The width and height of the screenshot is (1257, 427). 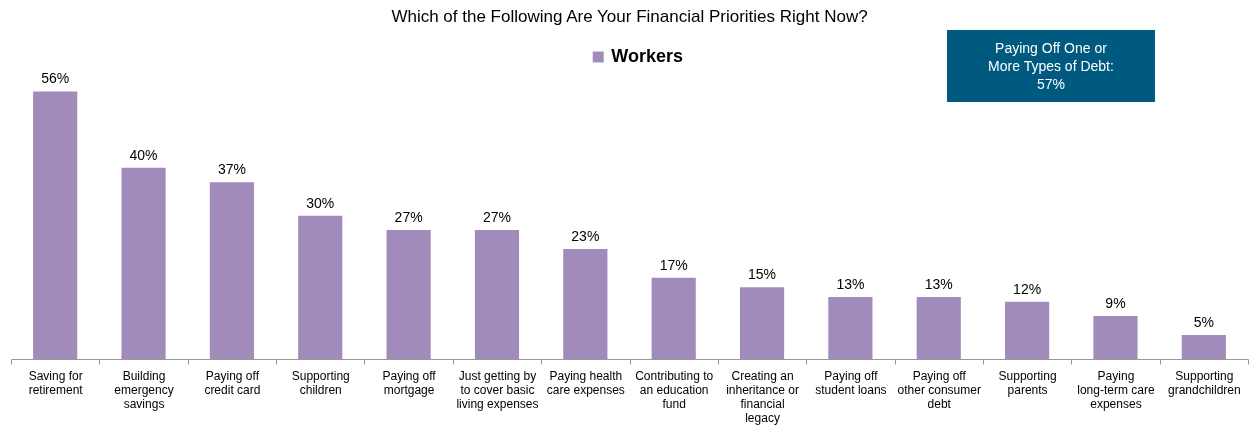 I want to click on x-tick-label: Saving for retirement, so click(x=56, y=382).